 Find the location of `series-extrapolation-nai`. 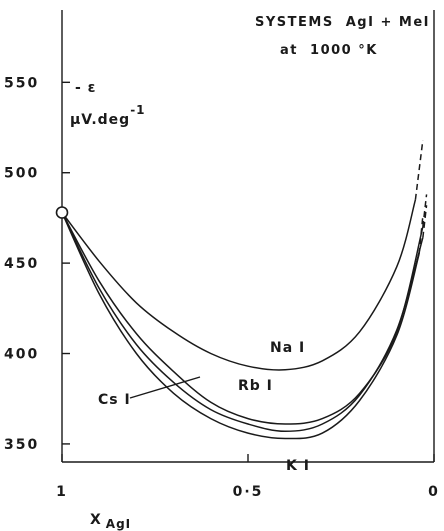

series-extrapolation-nai is located at coordinates (419, 170).